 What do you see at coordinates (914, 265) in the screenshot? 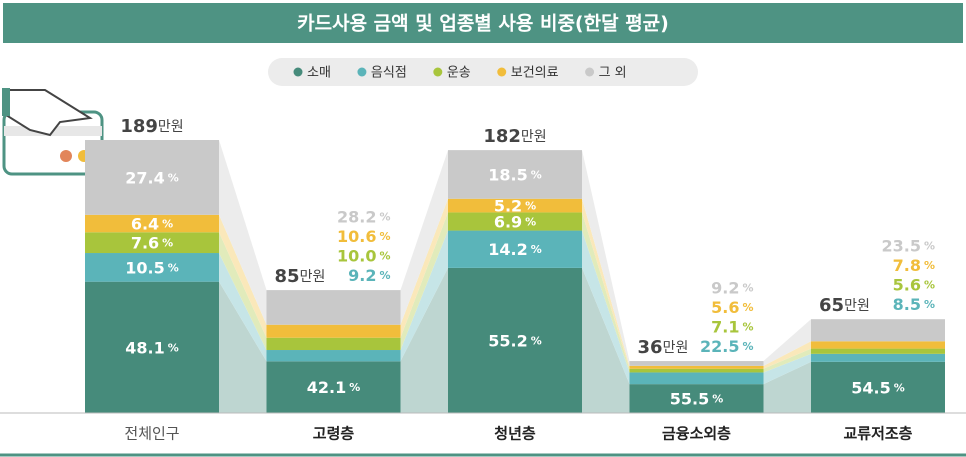
I see `value-label: 7.8%` at bounding box center [914, 265].